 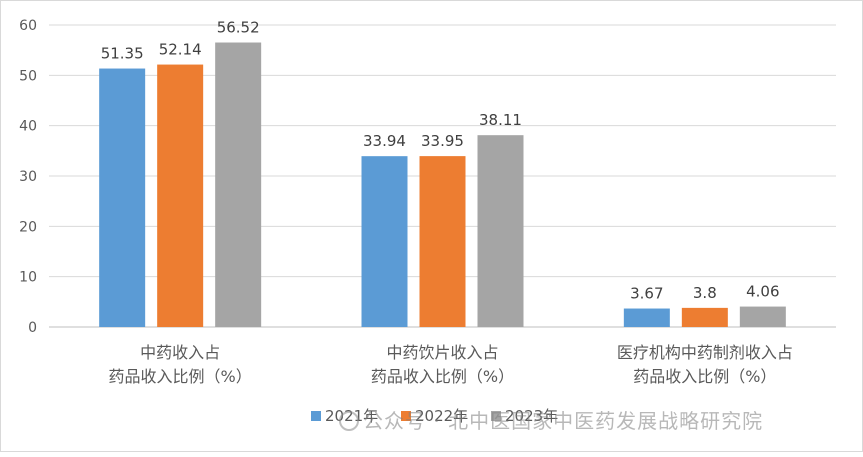 What do you see at coordinates (28, 177) in the screenshot?
I see `y-tick-label: 30` at bounding box center [28, 177].